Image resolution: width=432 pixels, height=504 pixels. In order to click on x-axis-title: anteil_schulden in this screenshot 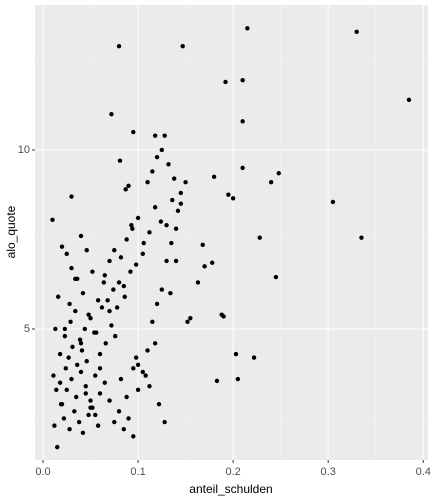, I will do `click(230, 489)`.